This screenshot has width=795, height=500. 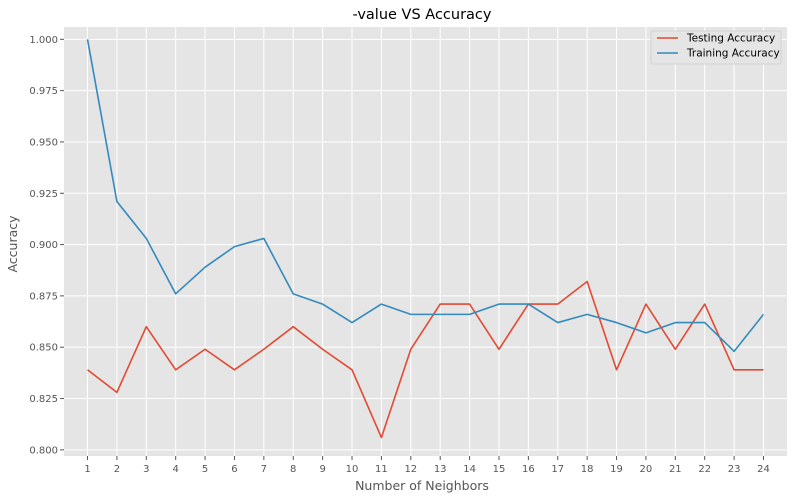 What do you see at coordinates (427, 465) in the screenshot?
I see `x-axis-ticks: 1 2 3 4 5 6 7 8 9 10 11 12 13 14 15 16 17 18 19 20 21 22 23 24` at bounding box center [427, 465].